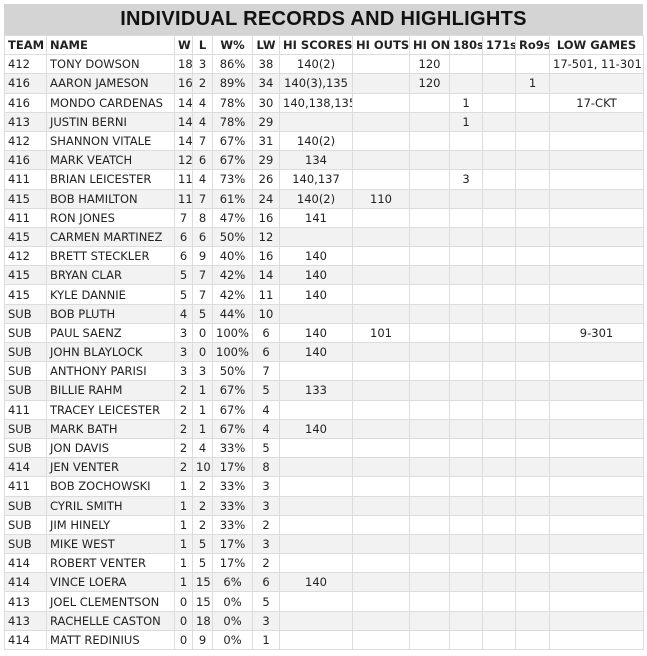 This screenshot has height=656, width=647. Describe the element at coordinates (266, 198) in the screenshot. I see `table-cell: 24` at that location.